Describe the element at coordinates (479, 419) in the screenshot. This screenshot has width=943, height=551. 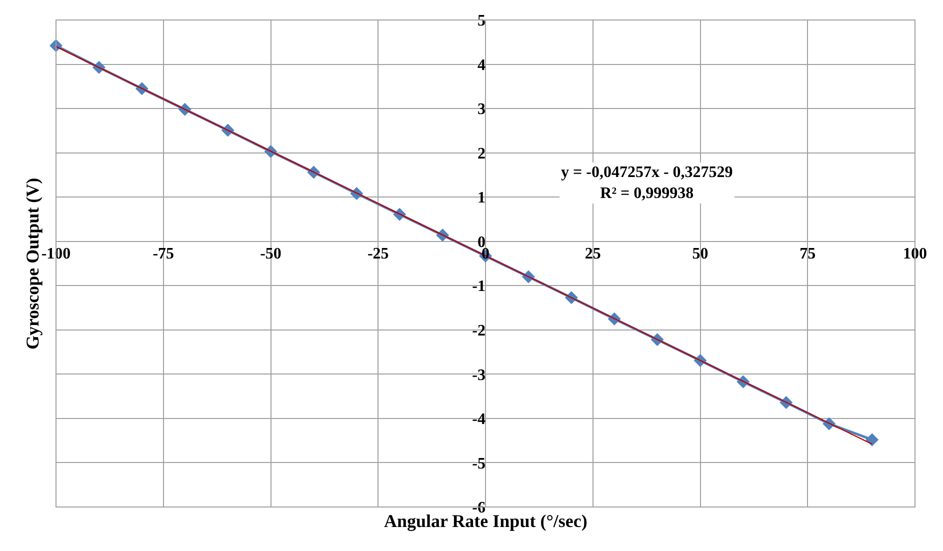
I see `y-tick-label: -4` at that location.